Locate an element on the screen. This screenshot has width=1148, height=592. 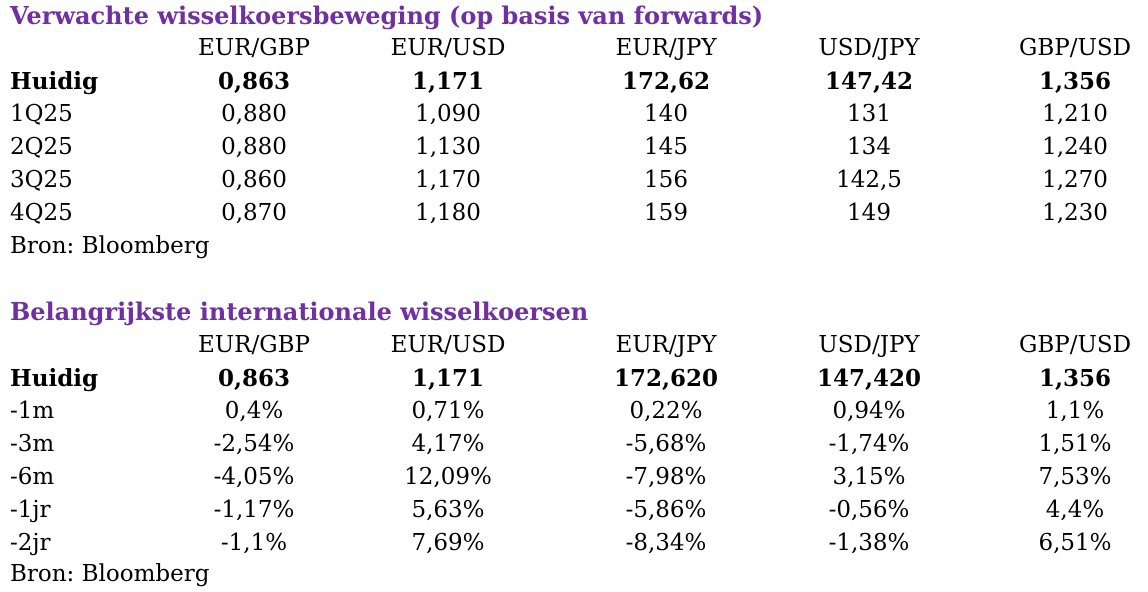
table-cell: -0,56% is located at coordinates (869, 510).